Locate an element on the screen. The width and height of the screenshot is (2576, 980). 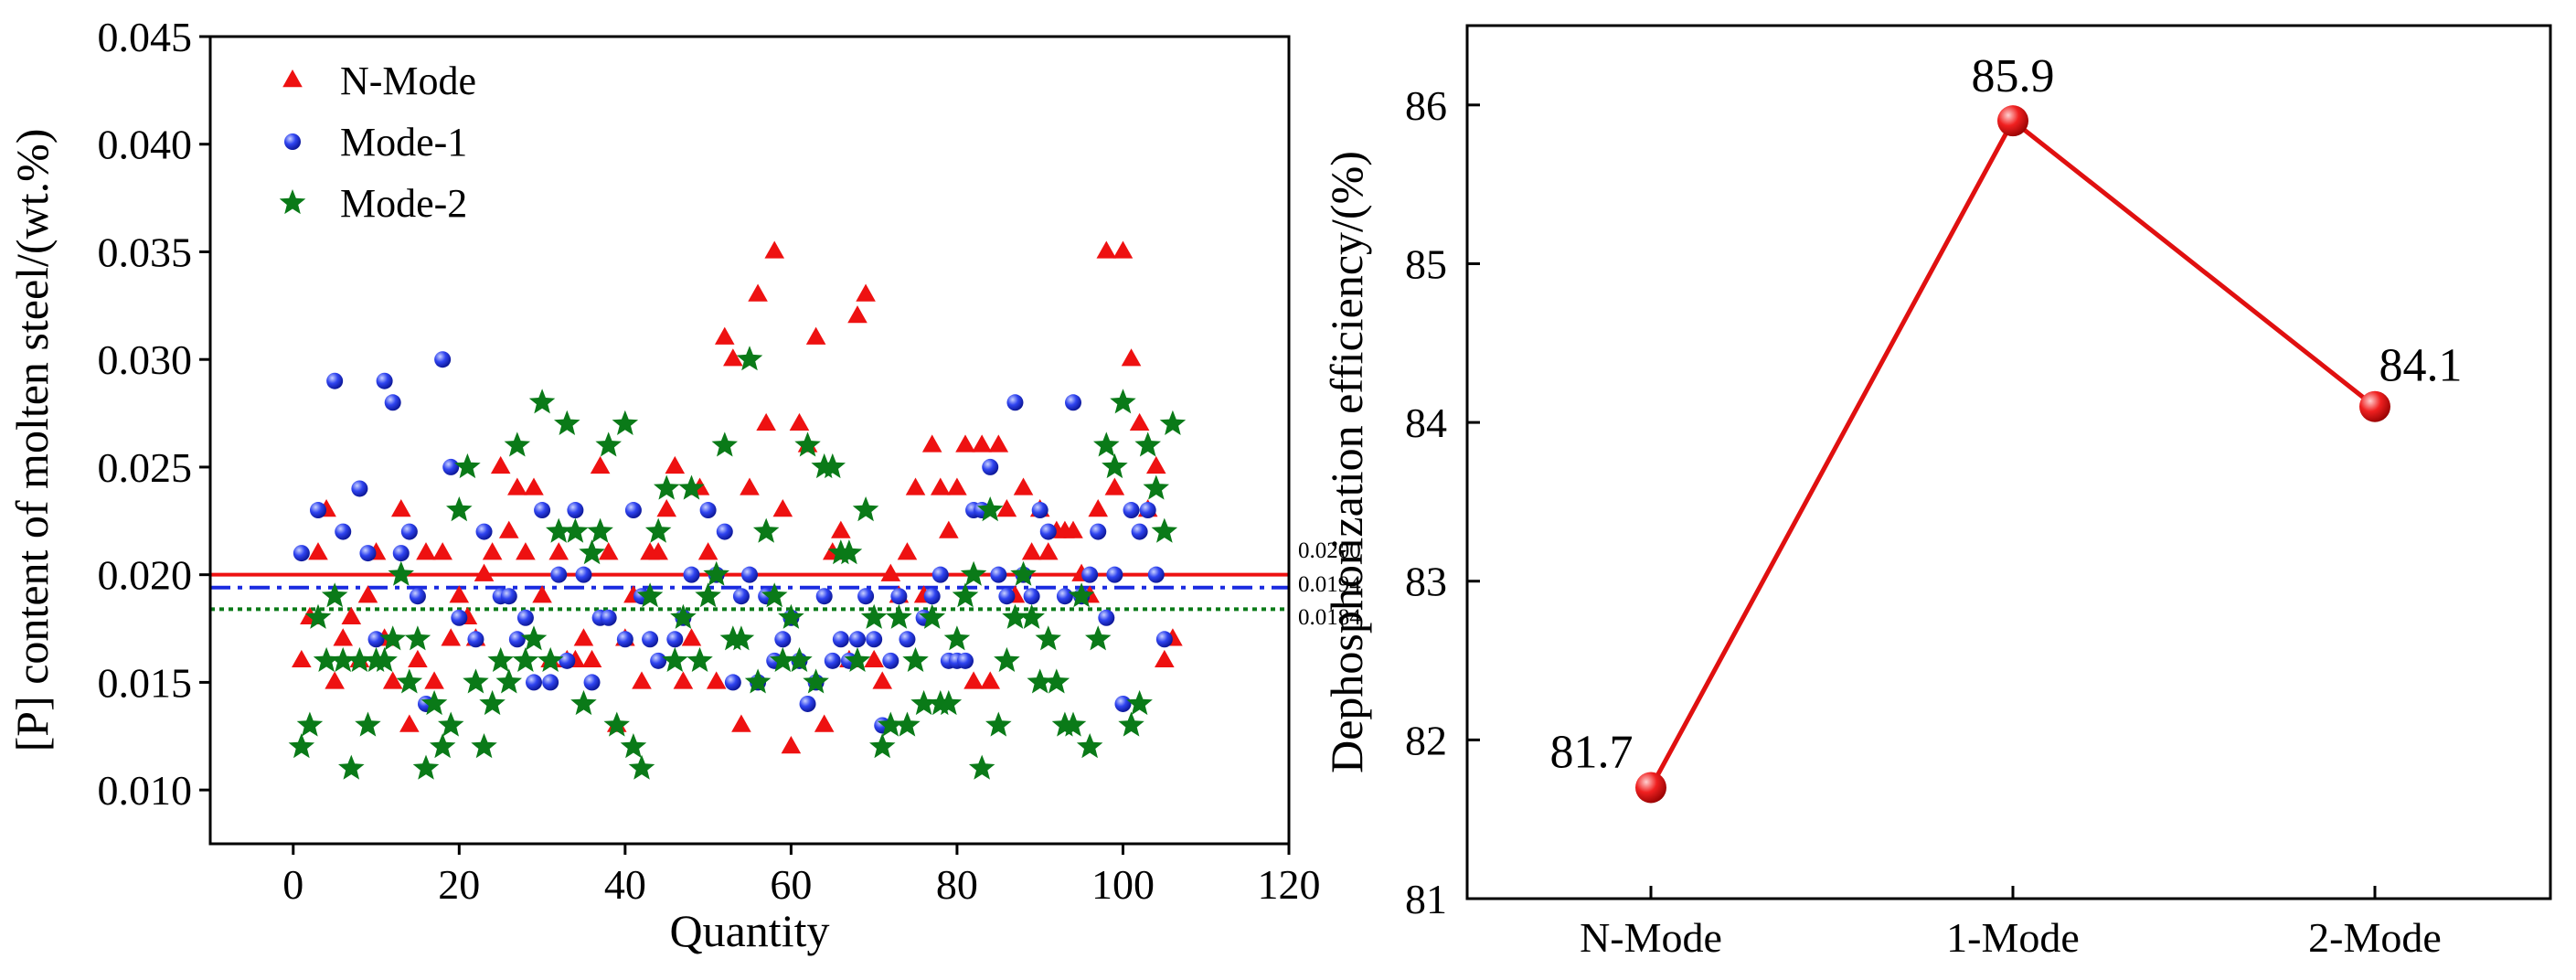
x-axis-label: Quantity is located at coordinates (750, 930).